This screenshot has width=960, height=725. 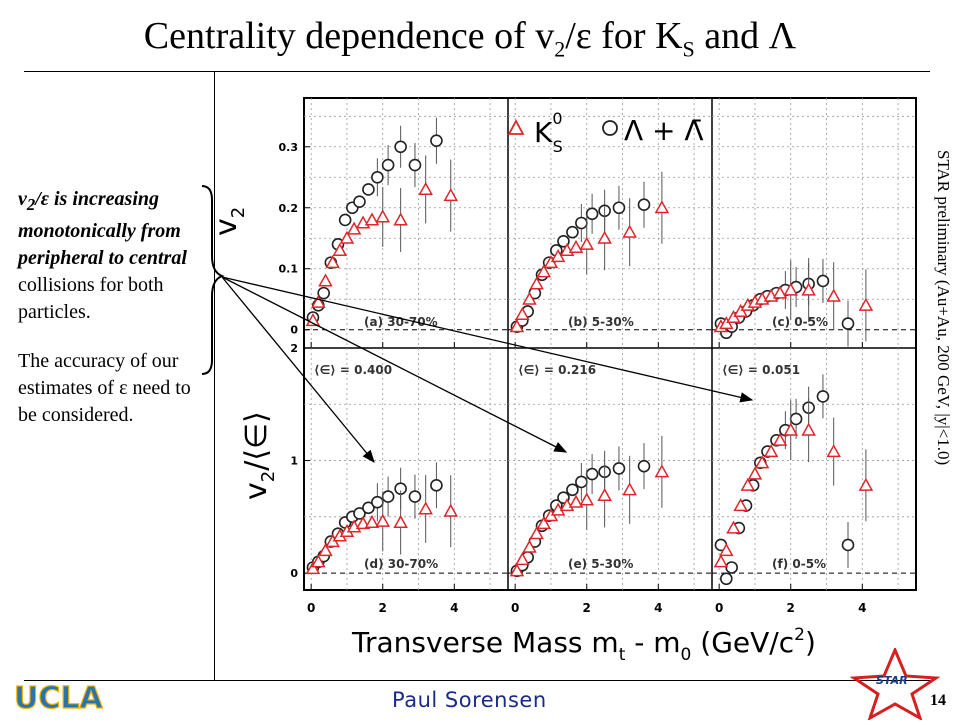 I want to click on x-axis-title-part: (GeV/c, so click(x=742, y=642).